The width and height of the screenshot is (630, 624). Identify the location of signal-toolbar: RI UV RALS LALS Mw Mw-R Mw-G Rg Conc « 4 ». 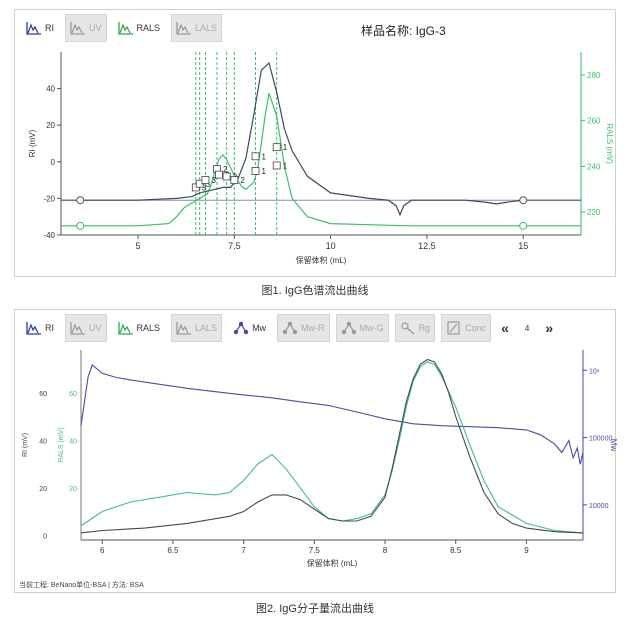
(315, 328).